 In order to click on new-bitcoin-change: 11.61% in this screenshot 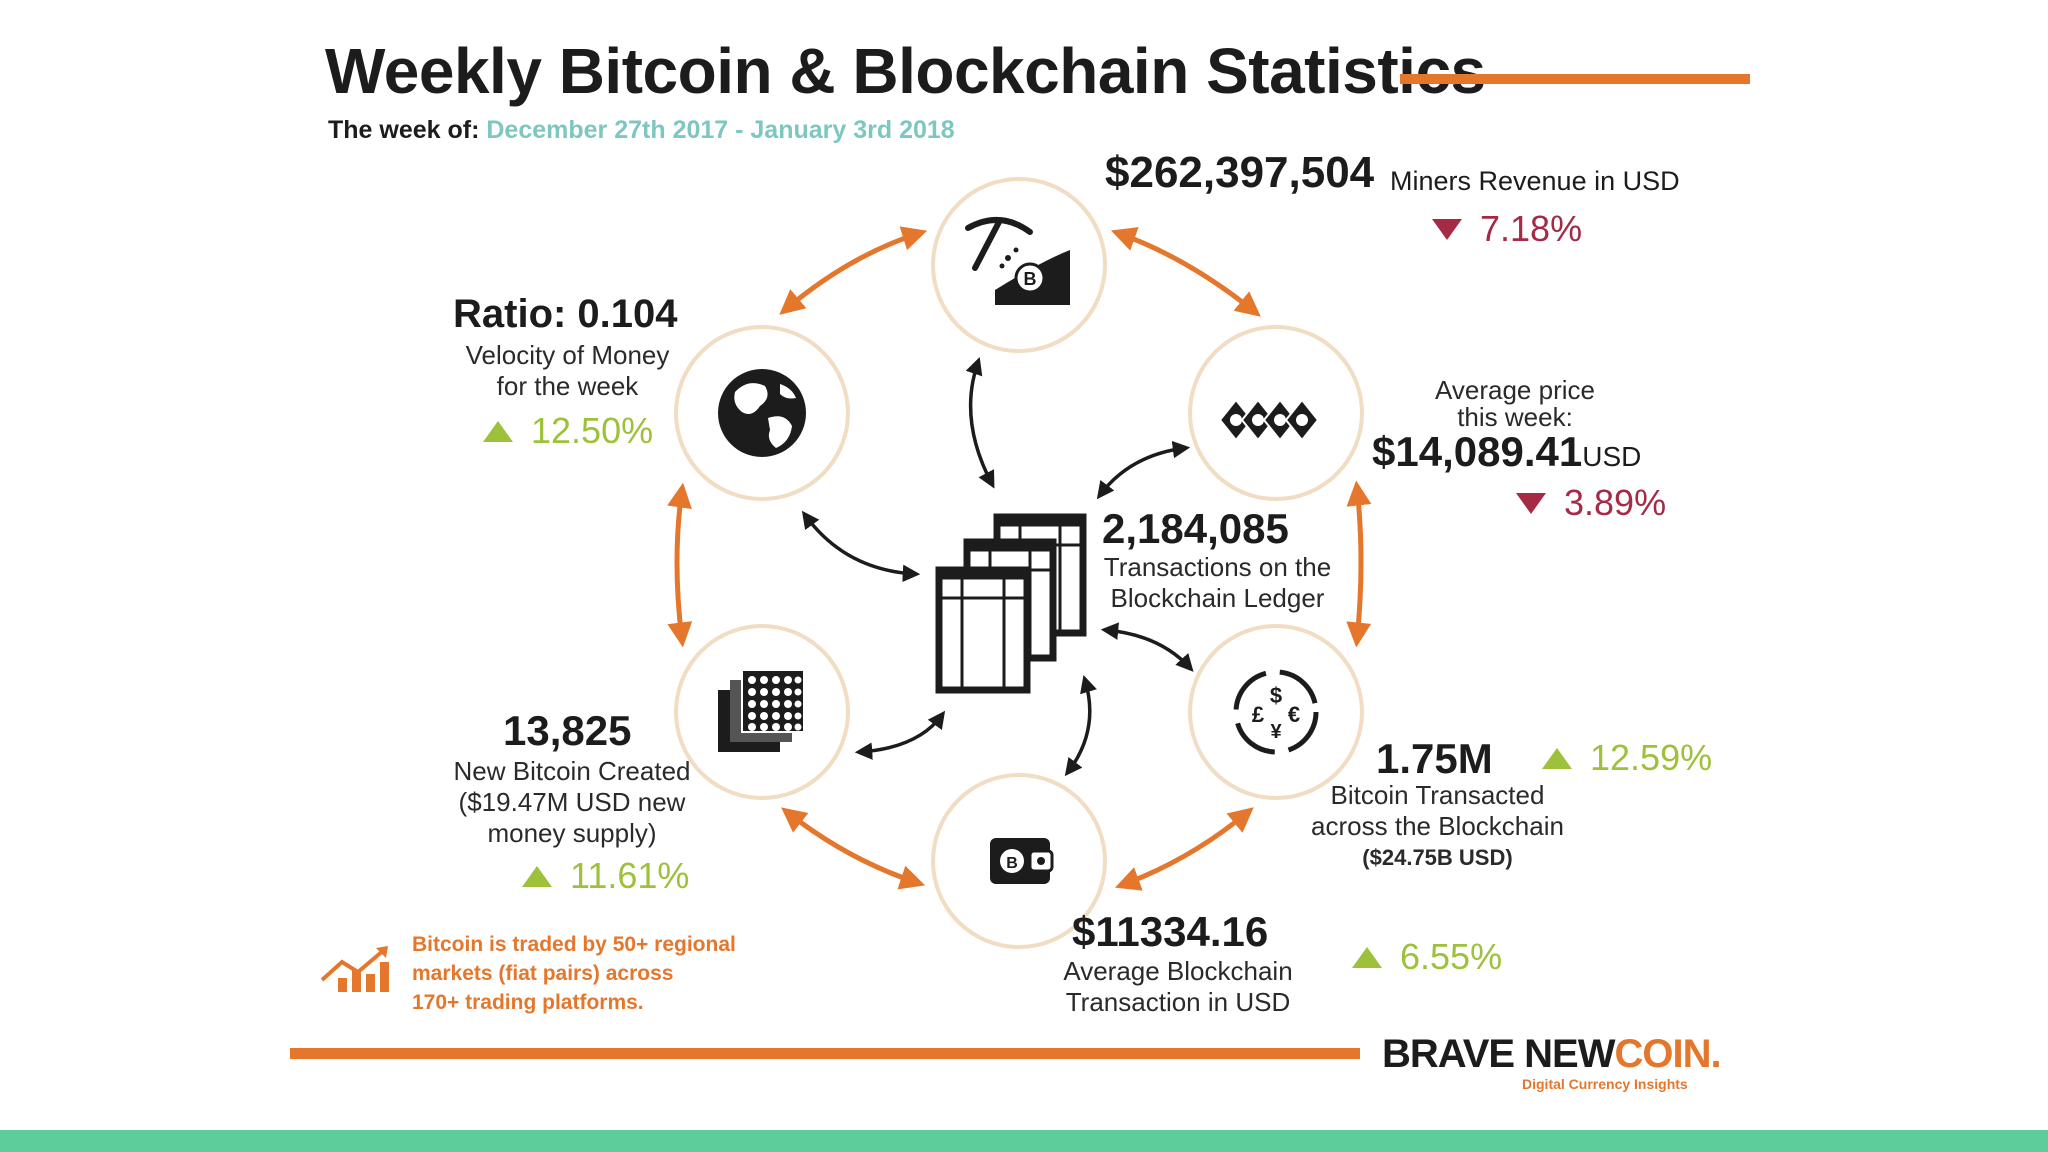, I will do `click(605, 876)`.